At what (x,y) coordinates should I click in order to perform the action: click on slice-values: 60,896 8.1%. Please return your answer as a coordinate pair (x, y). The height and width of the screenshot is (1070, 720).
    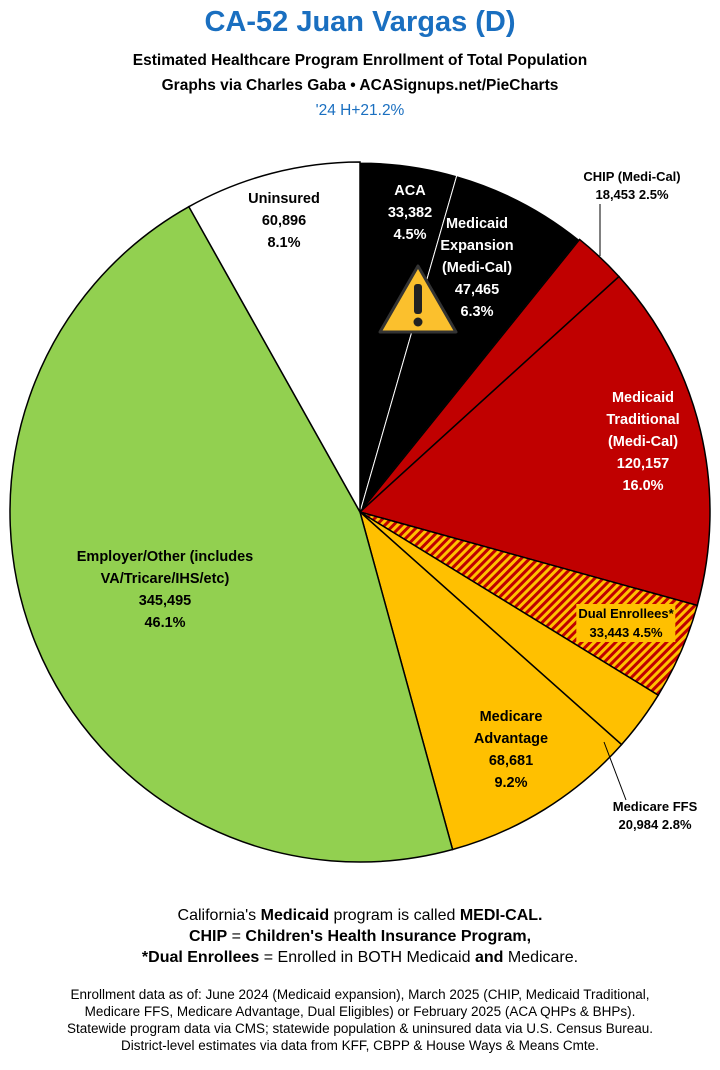
    Looking at the image, I should click on (284, 232).